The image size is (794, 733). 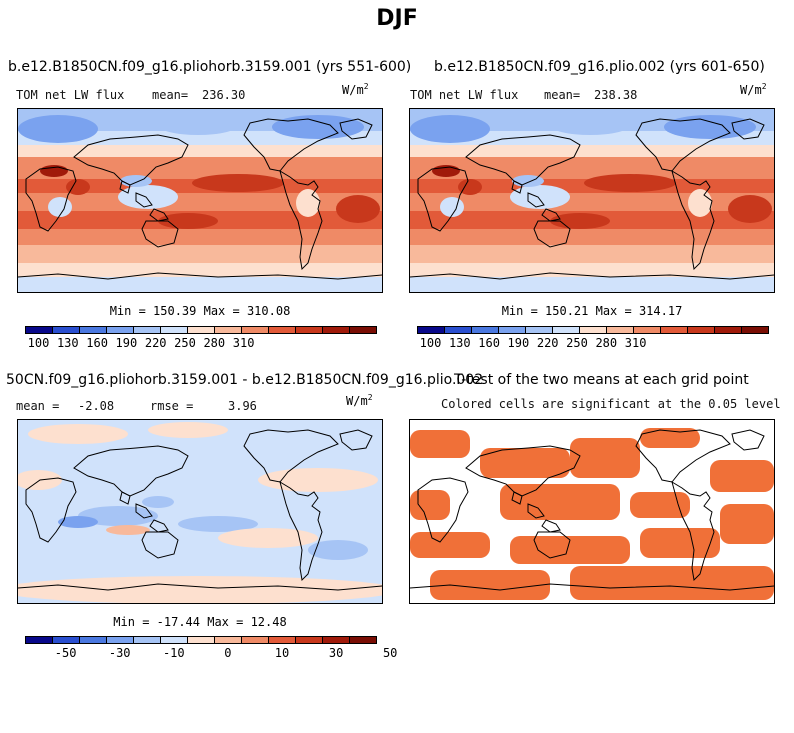 What do you see at coordinates (70, 95) in the screenshot?
I see `panel1-variable: TOM net LW flux` at bounding box center [70, 95].